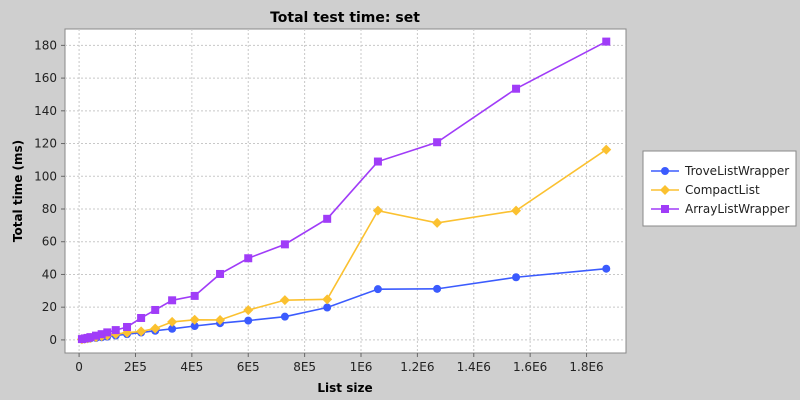 The image size is (800, 400). Describe the element at coordinates (344, 388) in the screenshot. I see `x-axis-label: List size` at that location.